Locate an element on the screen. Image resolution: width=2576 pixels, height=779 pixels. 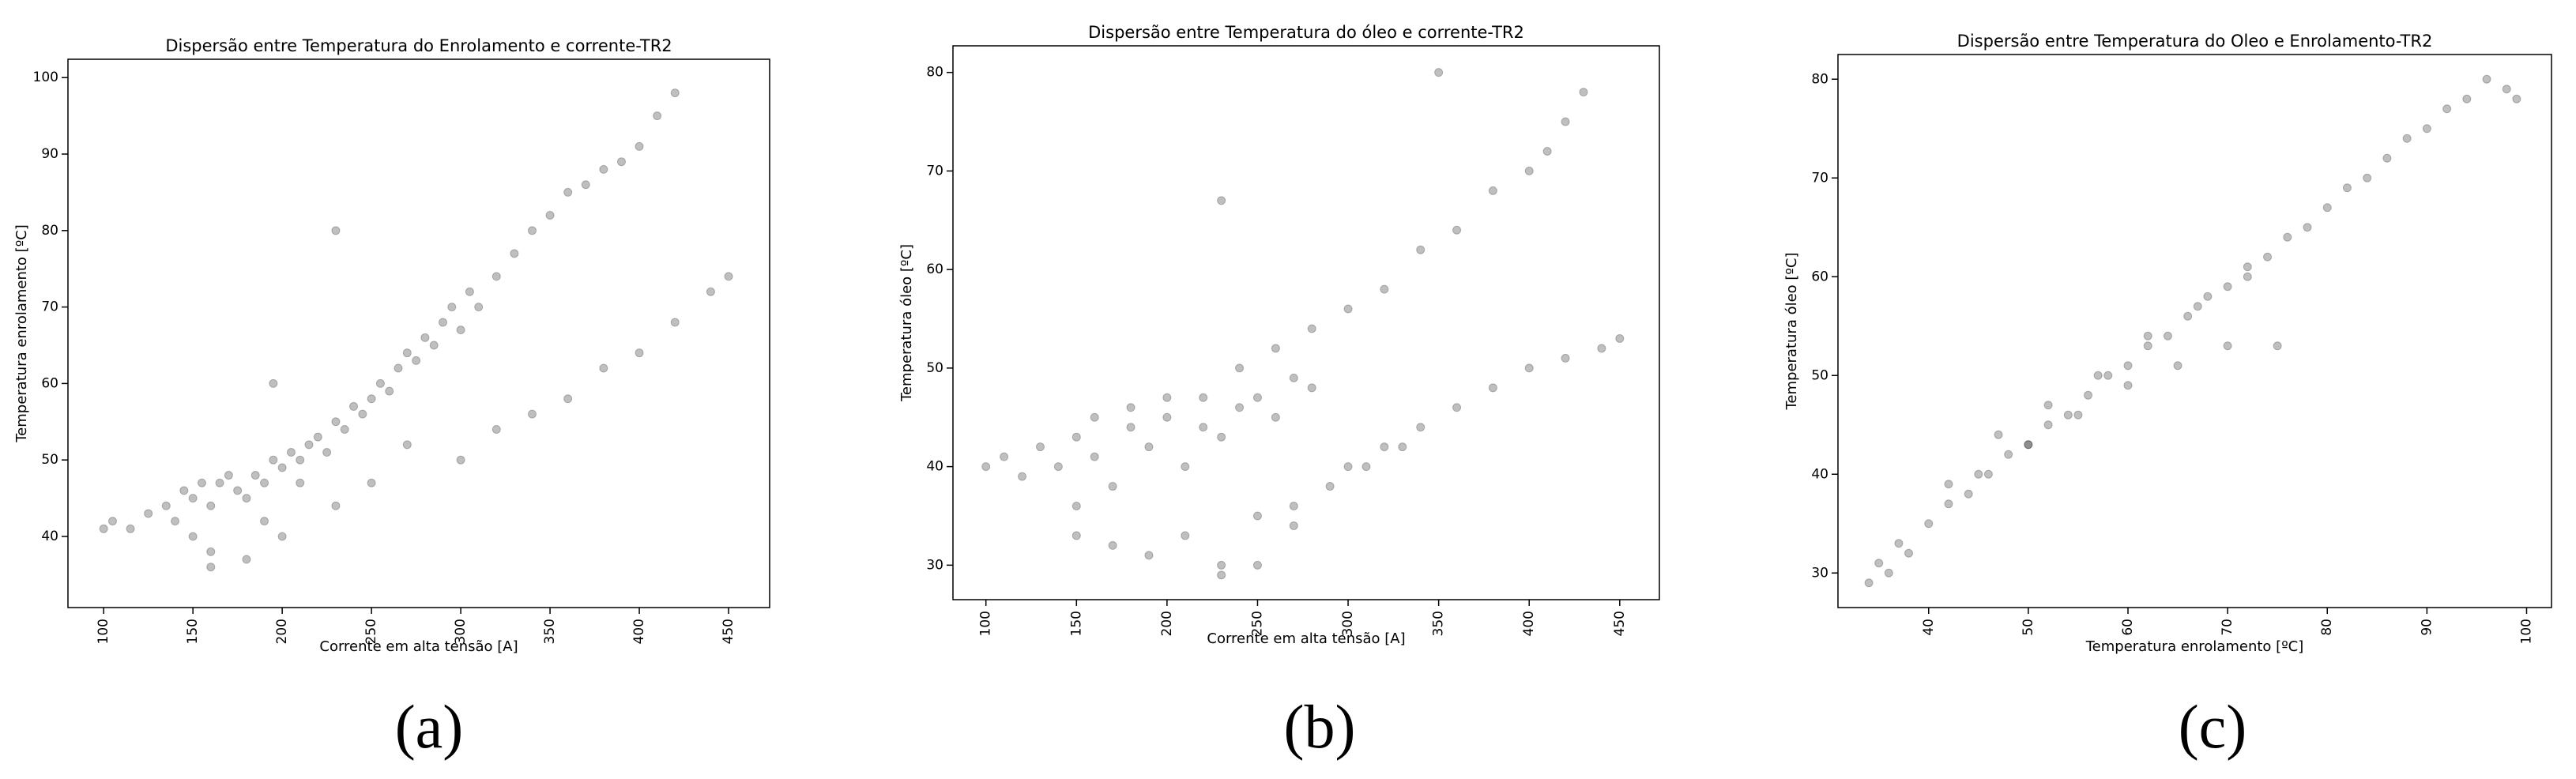
x-tick-label: 40 is located at coordinates (1929, 627).